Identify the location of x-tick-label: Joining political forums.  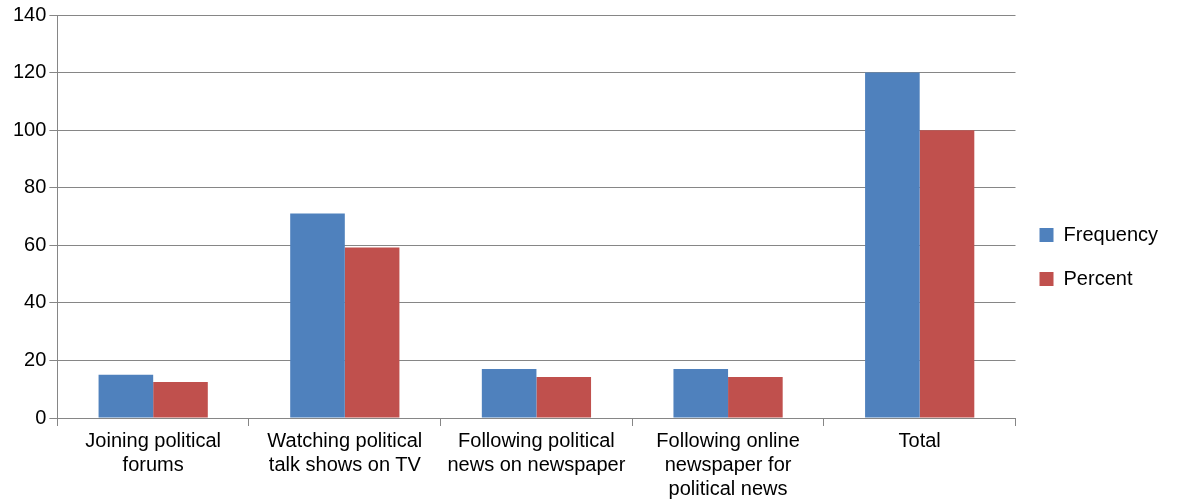
(153, 451).